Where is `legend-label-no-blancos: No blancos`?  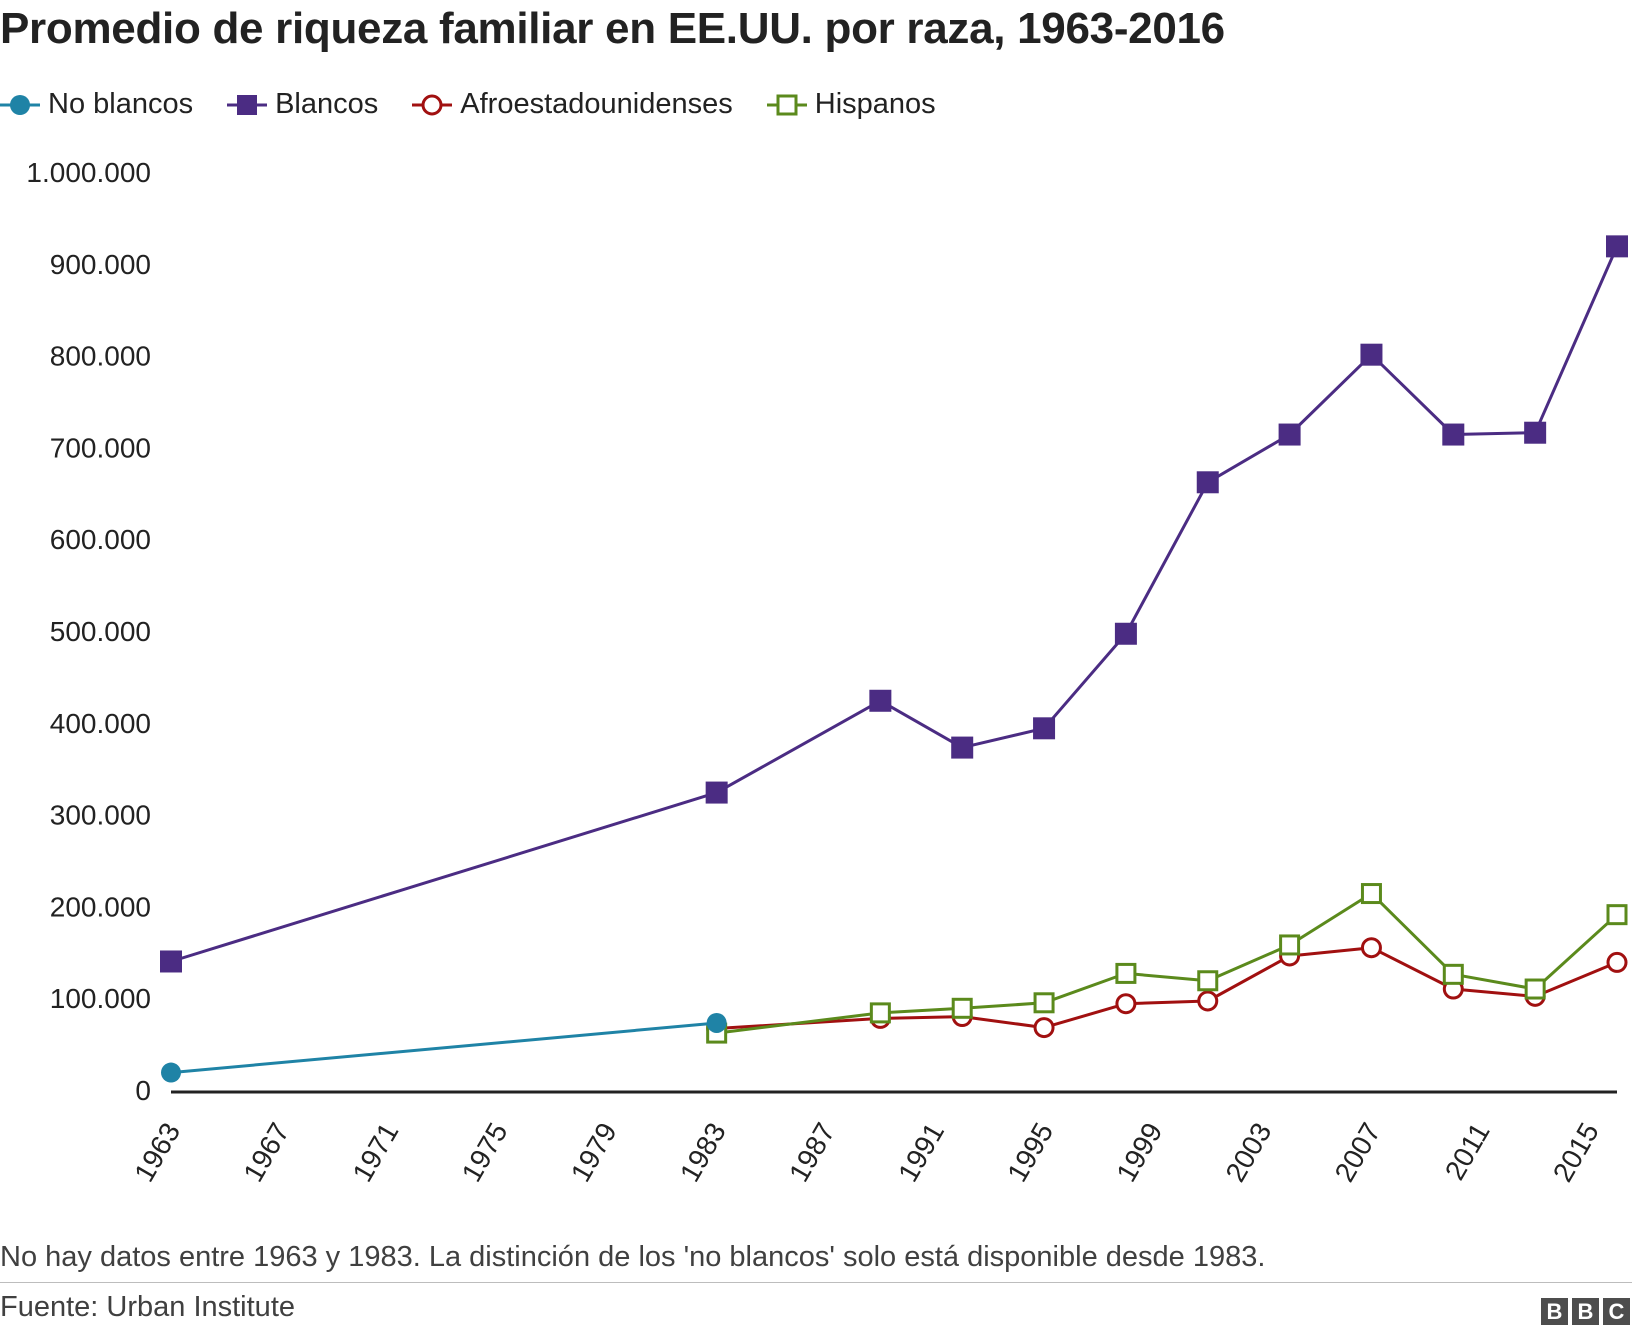 legend-label-no-blancos: No blancos is located at coordinates (121, 104).